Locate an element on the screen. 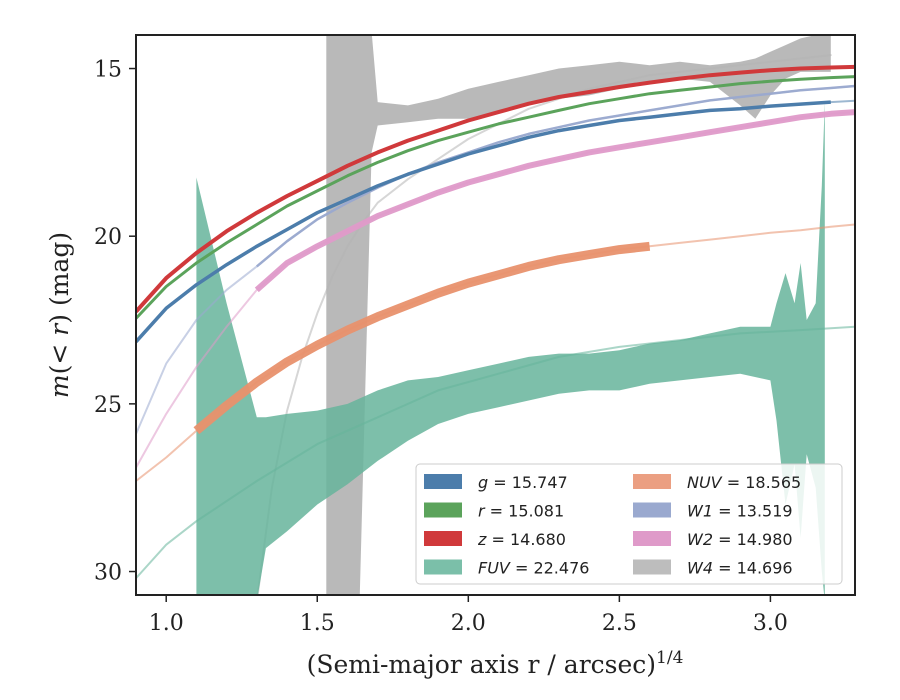 The width and height of the screenshot is (900, 700). legend-box is located at coordinates (629, 524).